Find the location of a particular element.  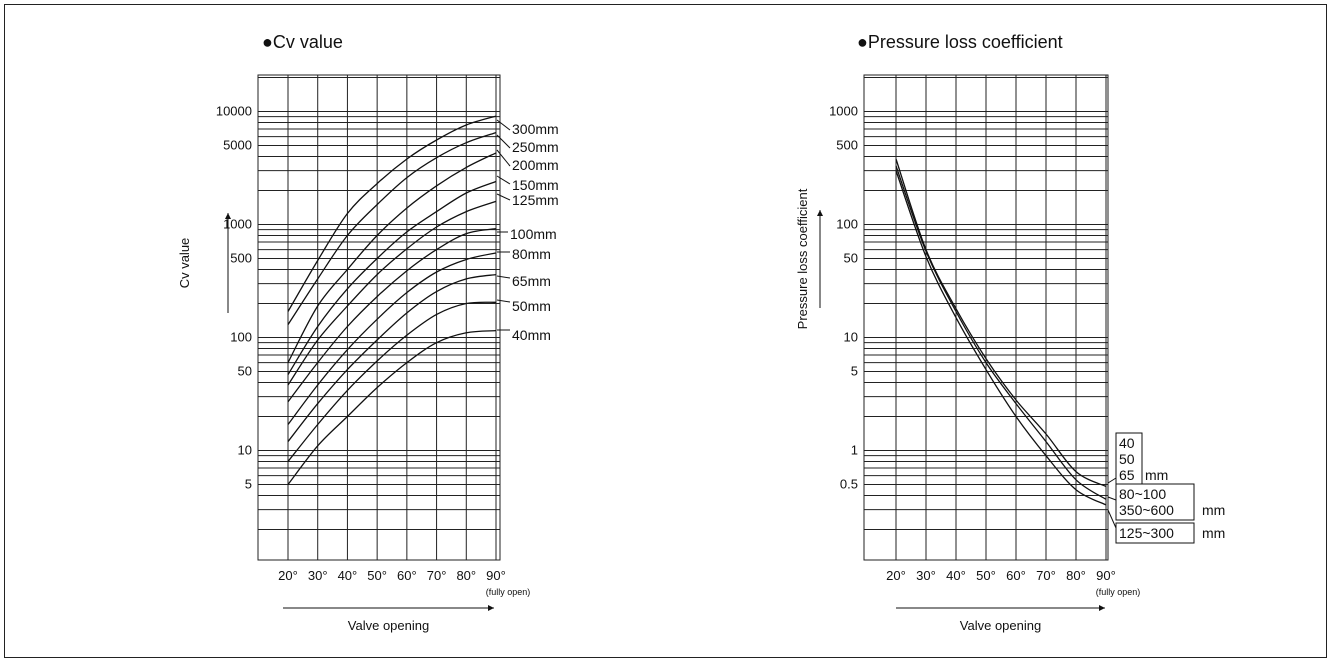

series-label: 200mm is located at coordinates (535, 165).